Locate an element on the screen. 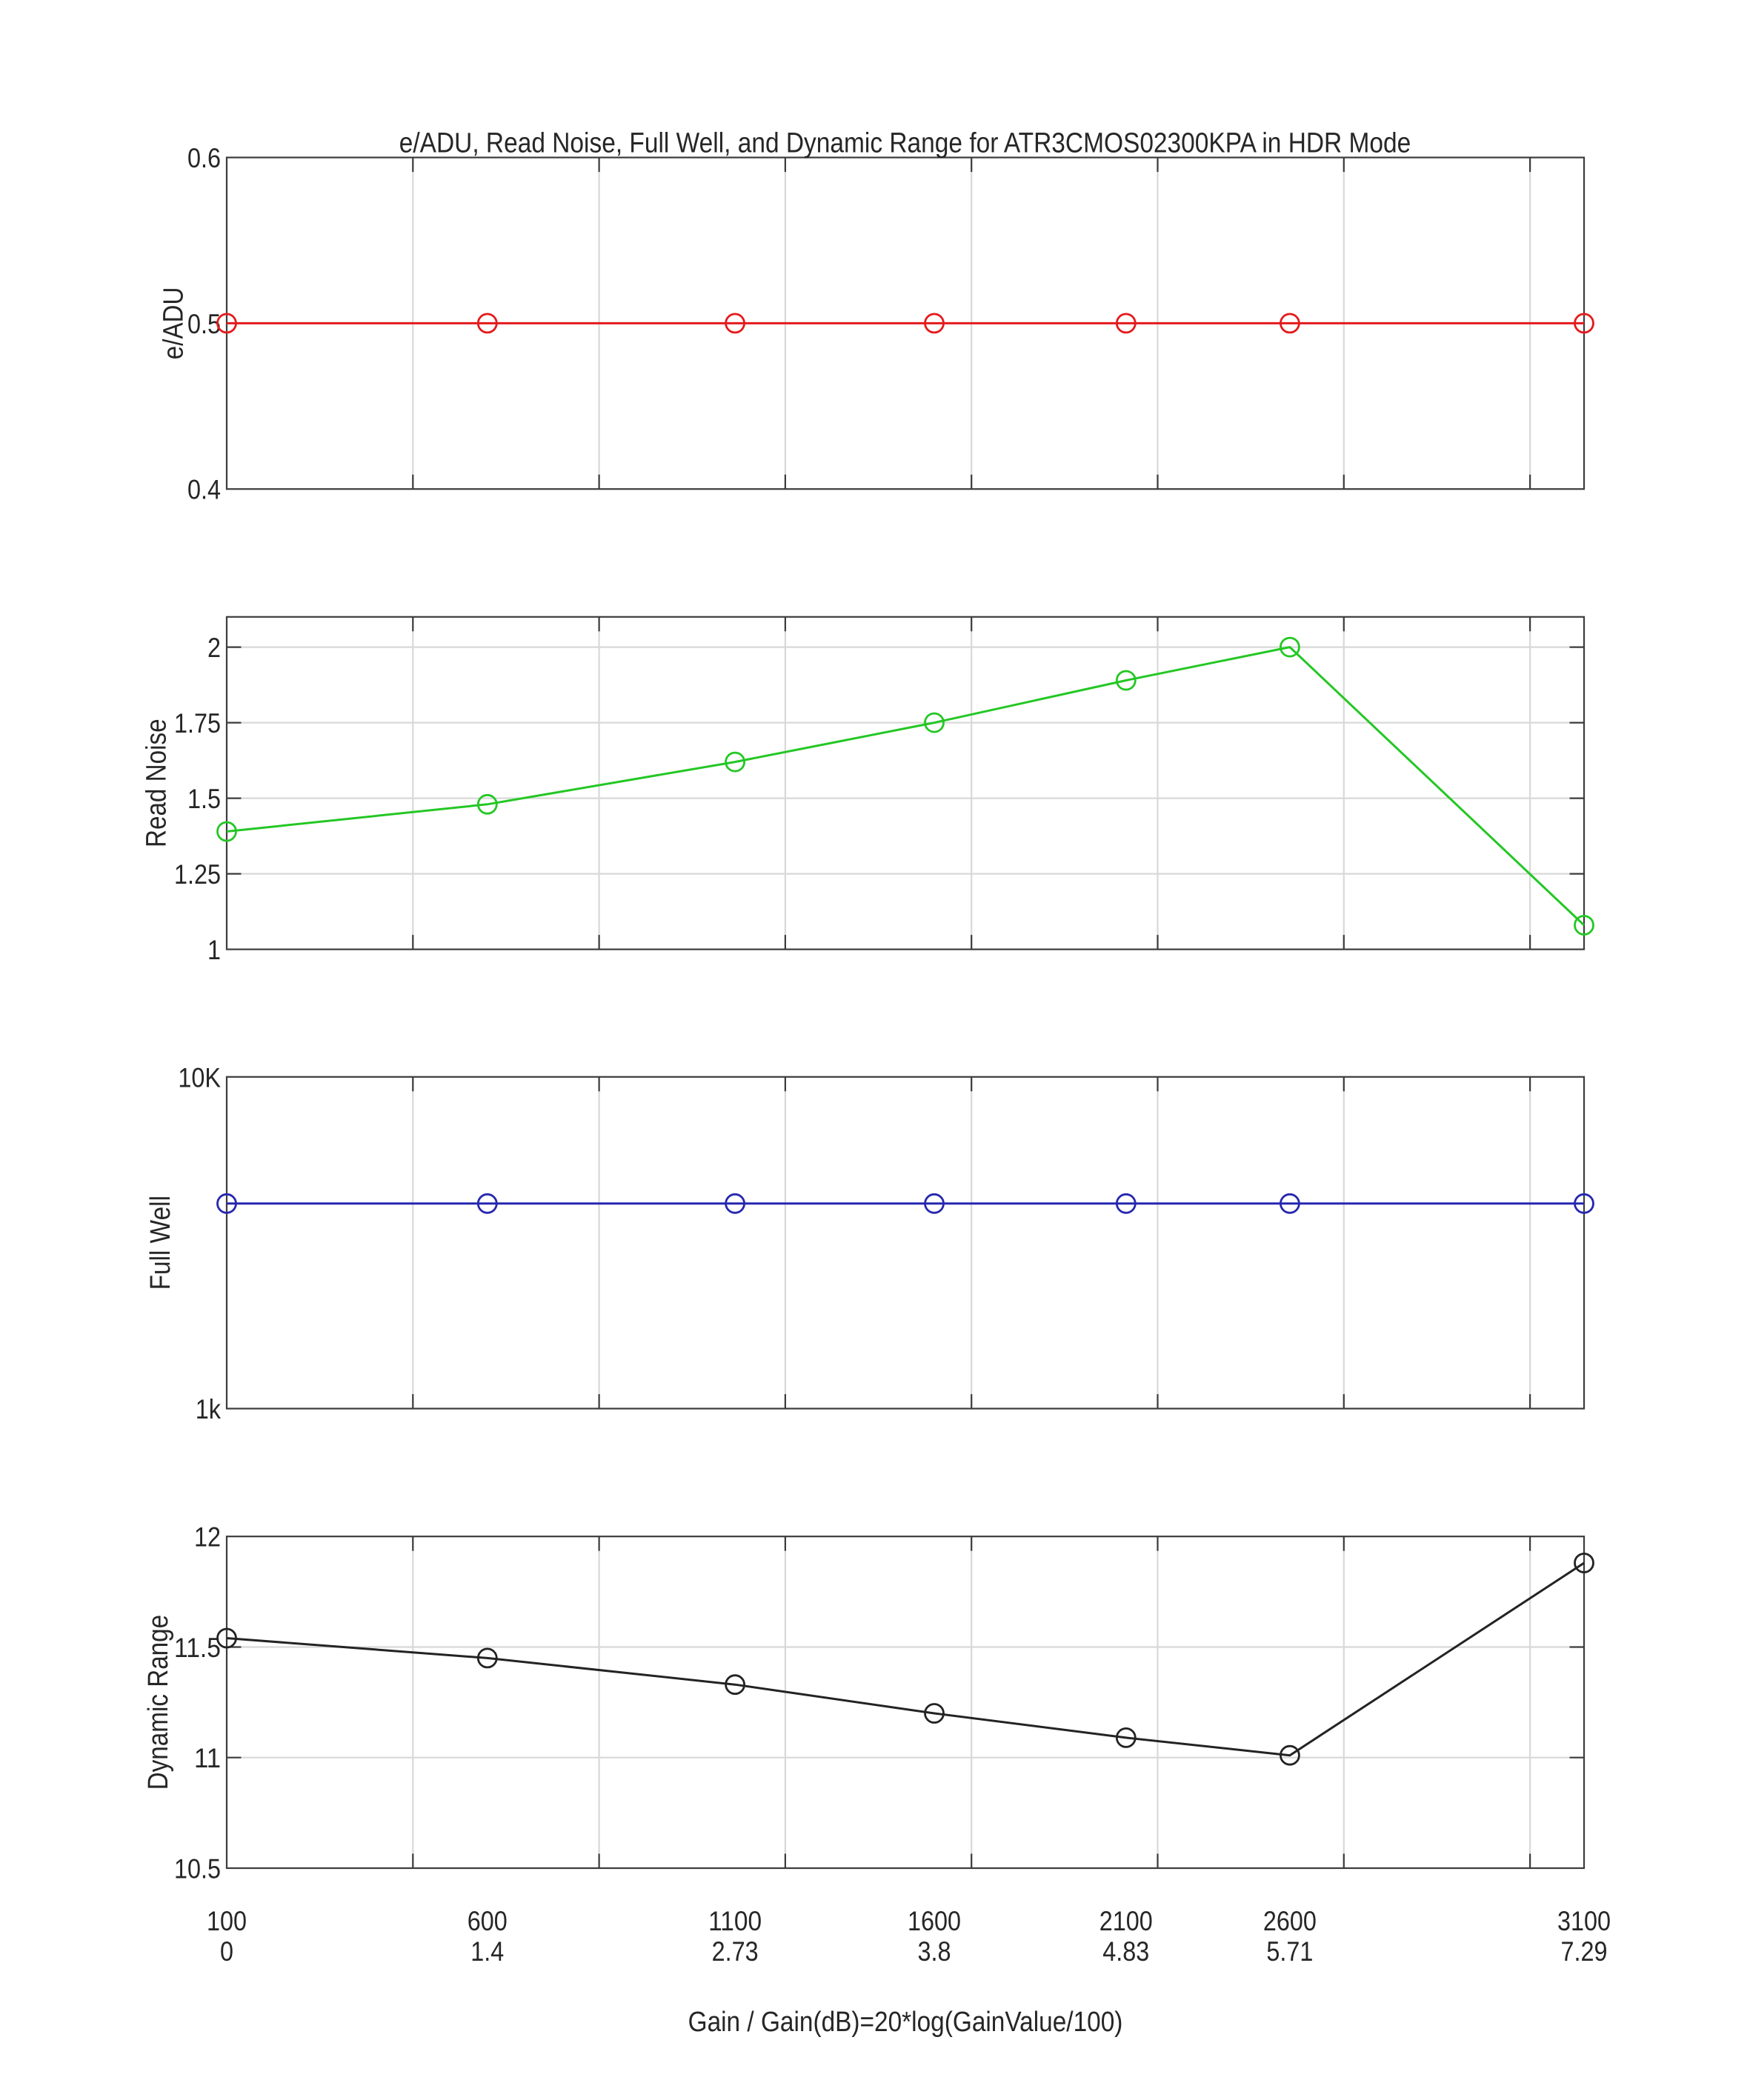 This screenshot has height=2100, width=1750. svg-text: 2.73 is located at coordinates (735, 1951).